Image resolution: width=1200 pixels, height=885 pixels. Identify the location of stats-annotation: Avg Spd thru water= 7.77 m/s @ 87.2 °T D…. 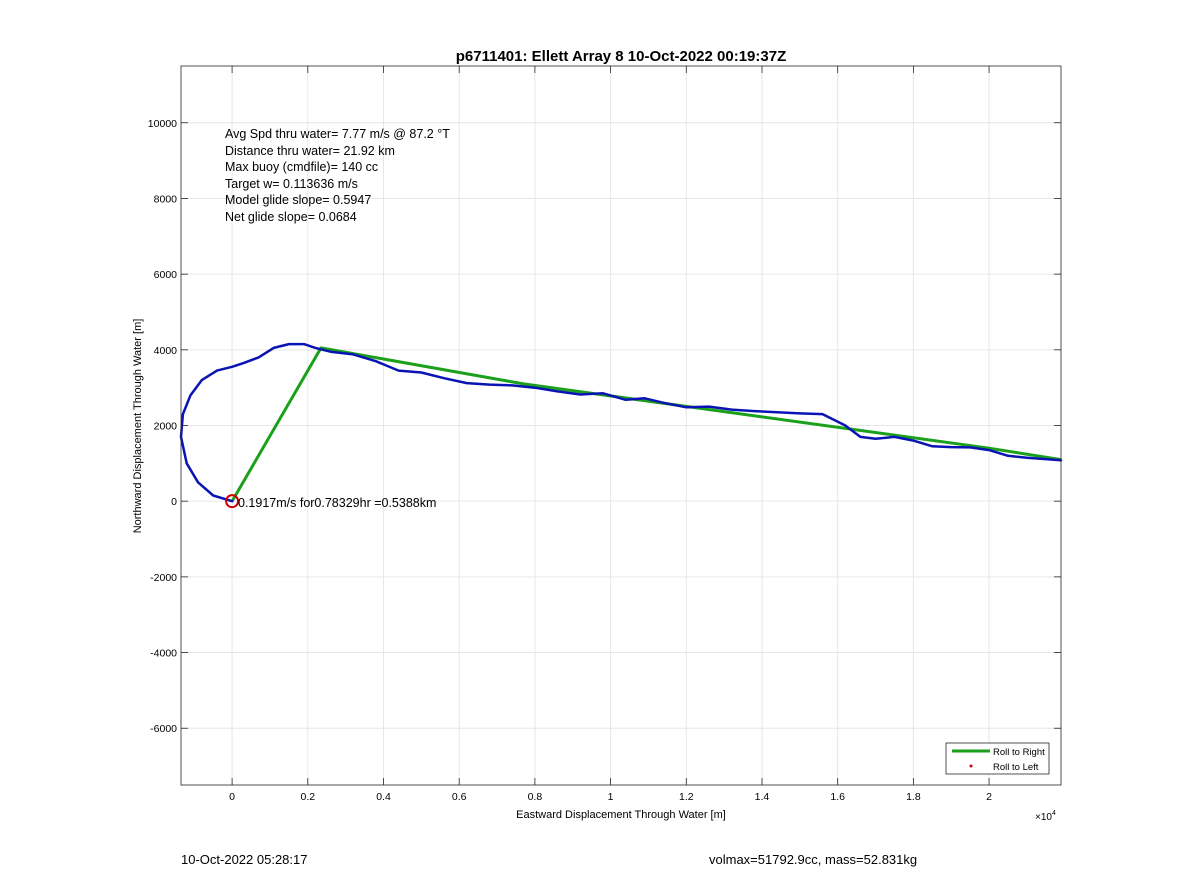
(337, 175).